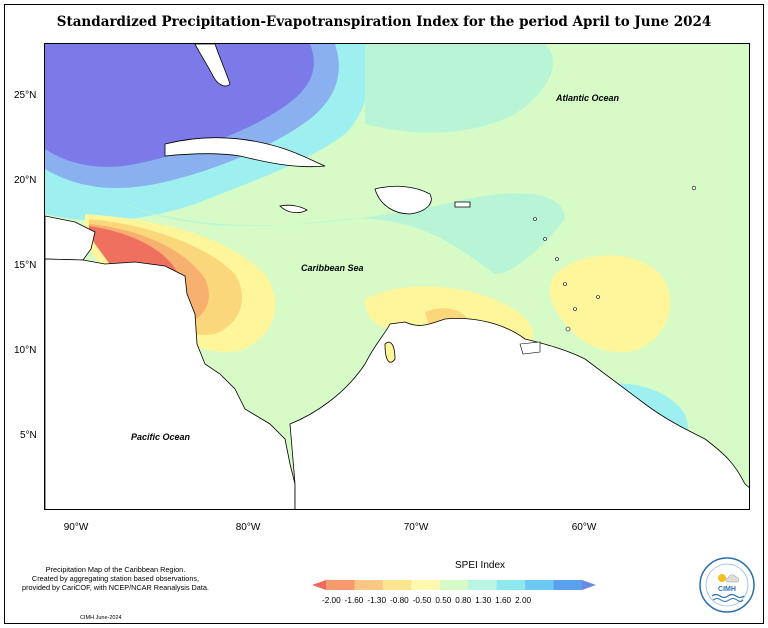 This screenshot has height=628, width=768. Describe the element at coordinates (245, 152) in the screenshot. I see `cuba` at that location.